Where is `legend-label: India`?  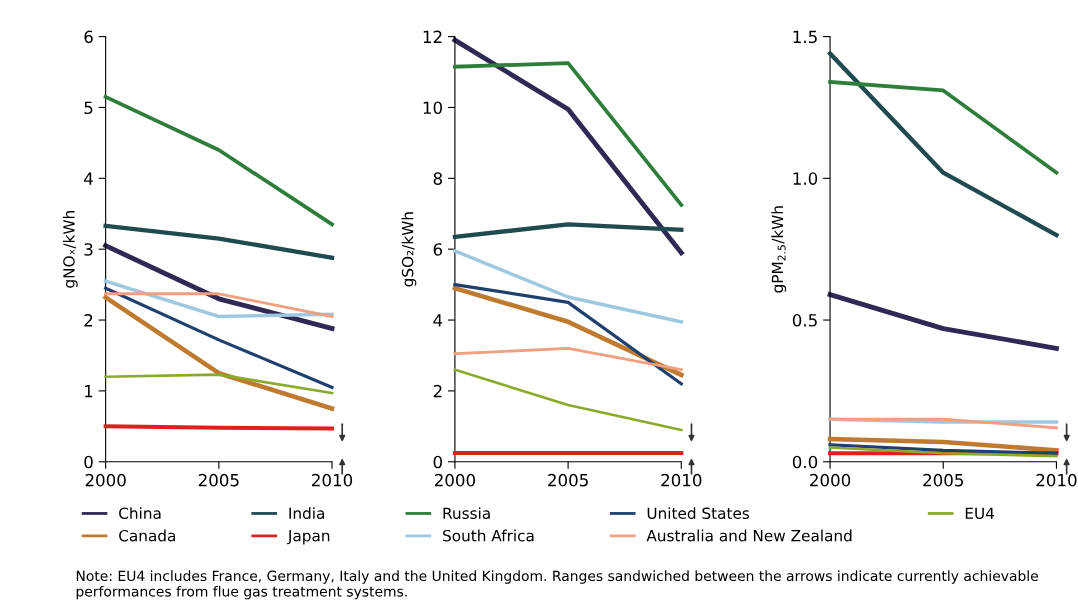 legend-label: India is located at coordinates (307, 513).